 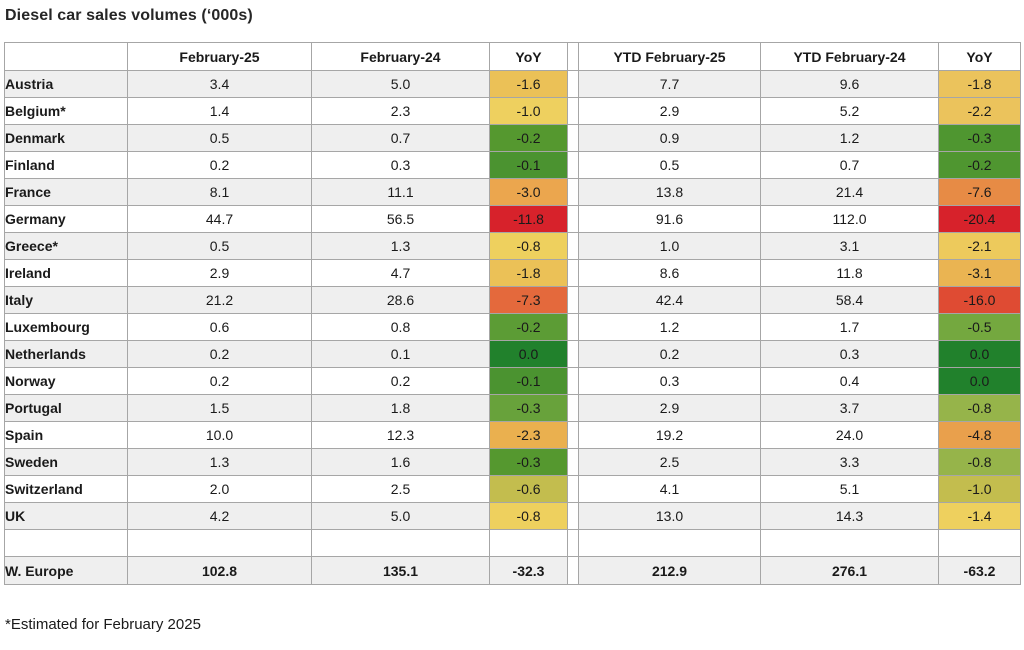 What do you see at coordinates (66, 381) in the screenshot?
I see `country-cell: Norway` at bounding box center [66, 381].